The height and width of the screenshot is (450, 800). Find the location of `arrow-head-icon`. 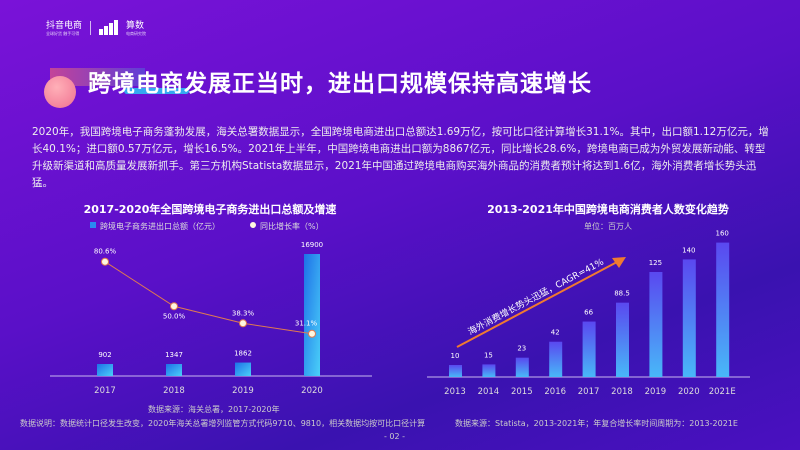

arrow-head-icon is located at coordinates (619, 262).